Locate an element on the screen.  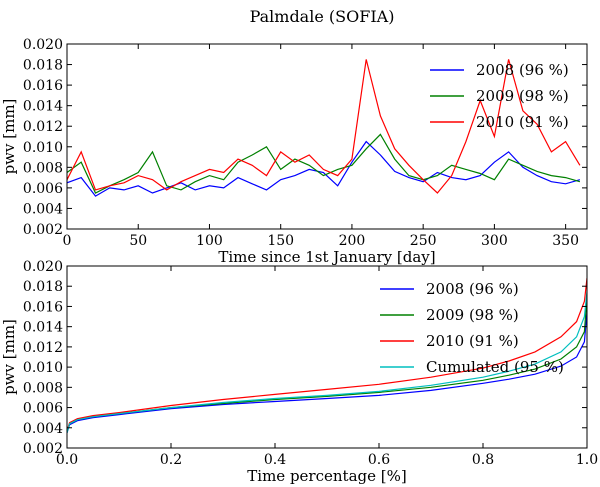
x-tick-label: 100 is located at coordinates (209, 241).